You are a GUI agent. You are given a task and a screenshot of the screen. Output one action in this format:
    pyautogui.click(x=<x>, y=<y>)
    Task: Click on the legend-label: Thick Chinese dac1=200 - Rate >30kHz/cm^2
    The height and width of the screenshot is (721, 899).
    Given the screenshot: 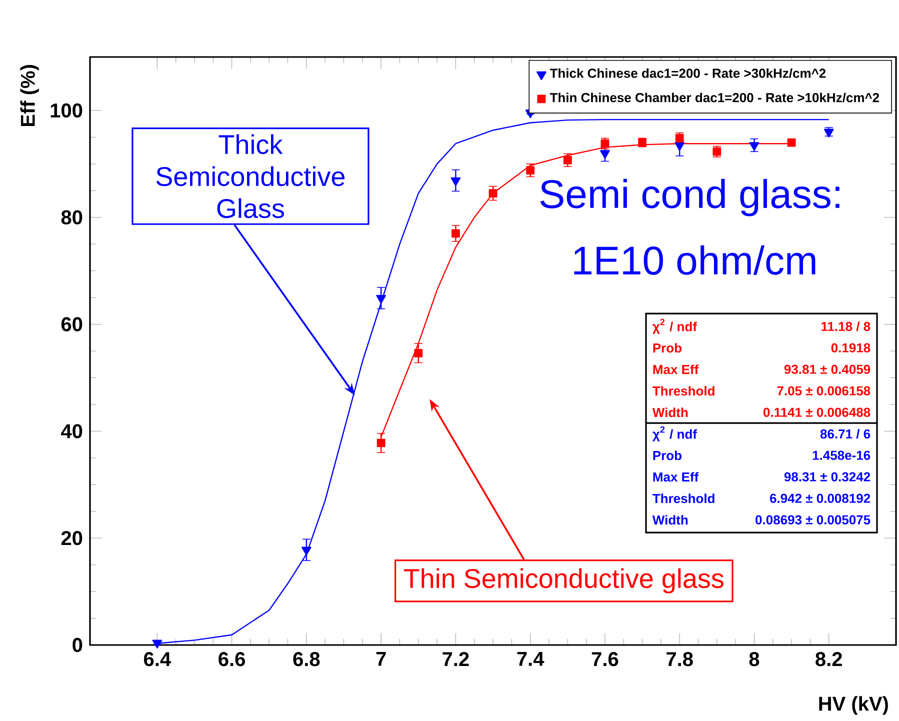 What is the action you would take?
    pyautogui.click(x=688, y=73)
    